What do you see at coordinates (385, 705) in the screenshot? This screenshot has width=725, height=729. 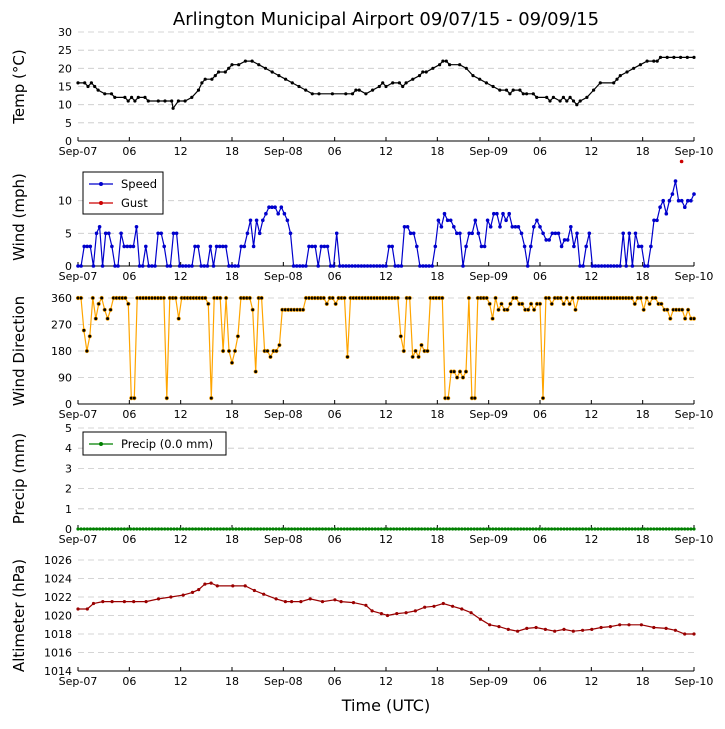 I see `x-axis-label: Time (UTC)` at bounding box center [385, 705].